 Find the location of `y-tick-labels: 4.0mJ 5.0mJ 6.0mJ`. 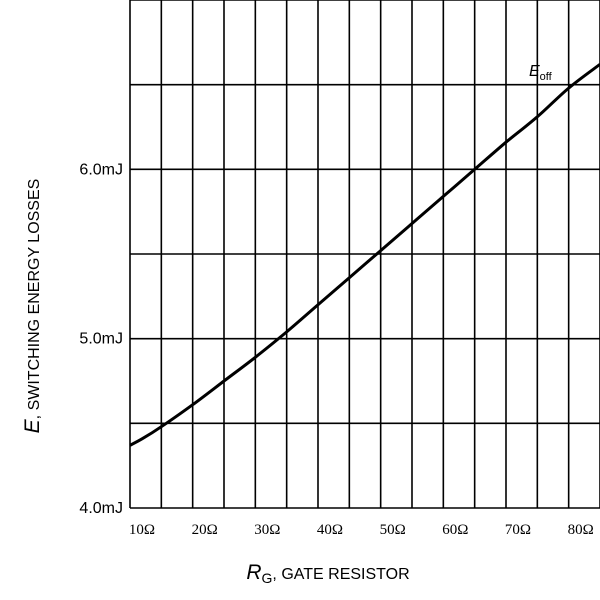

y-tick-labels: 4.0mJ 5.0mJ 6.0mJ is located at coordinates (101, 339).